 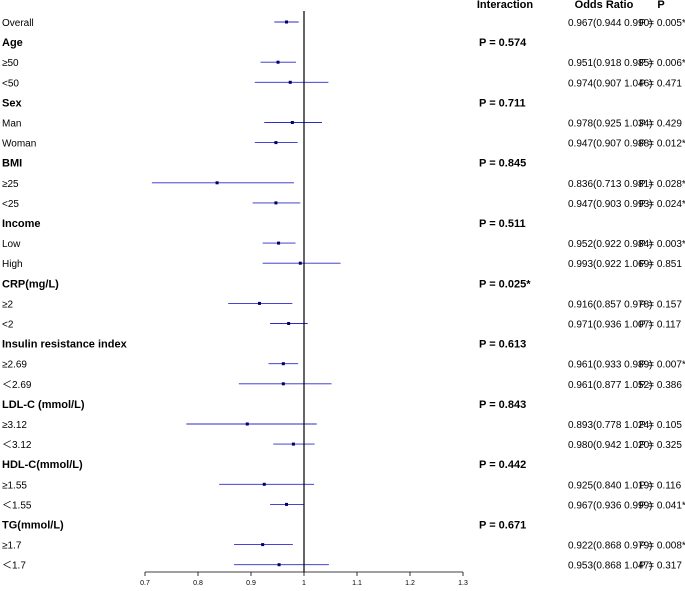 What do you see at coordinates (662, 23) in the screenshot?
I see `p-value: P = 0.005*` at bounding box center [662, 23].